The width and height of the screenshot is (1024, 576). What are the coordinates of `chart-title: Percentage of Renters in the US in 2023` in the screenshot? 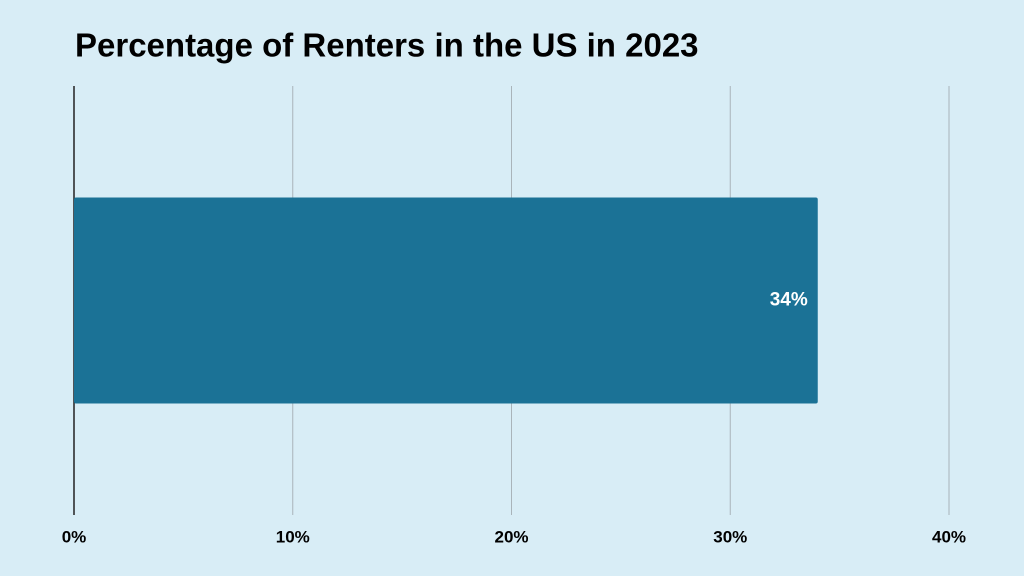 It's located at (387, 45).